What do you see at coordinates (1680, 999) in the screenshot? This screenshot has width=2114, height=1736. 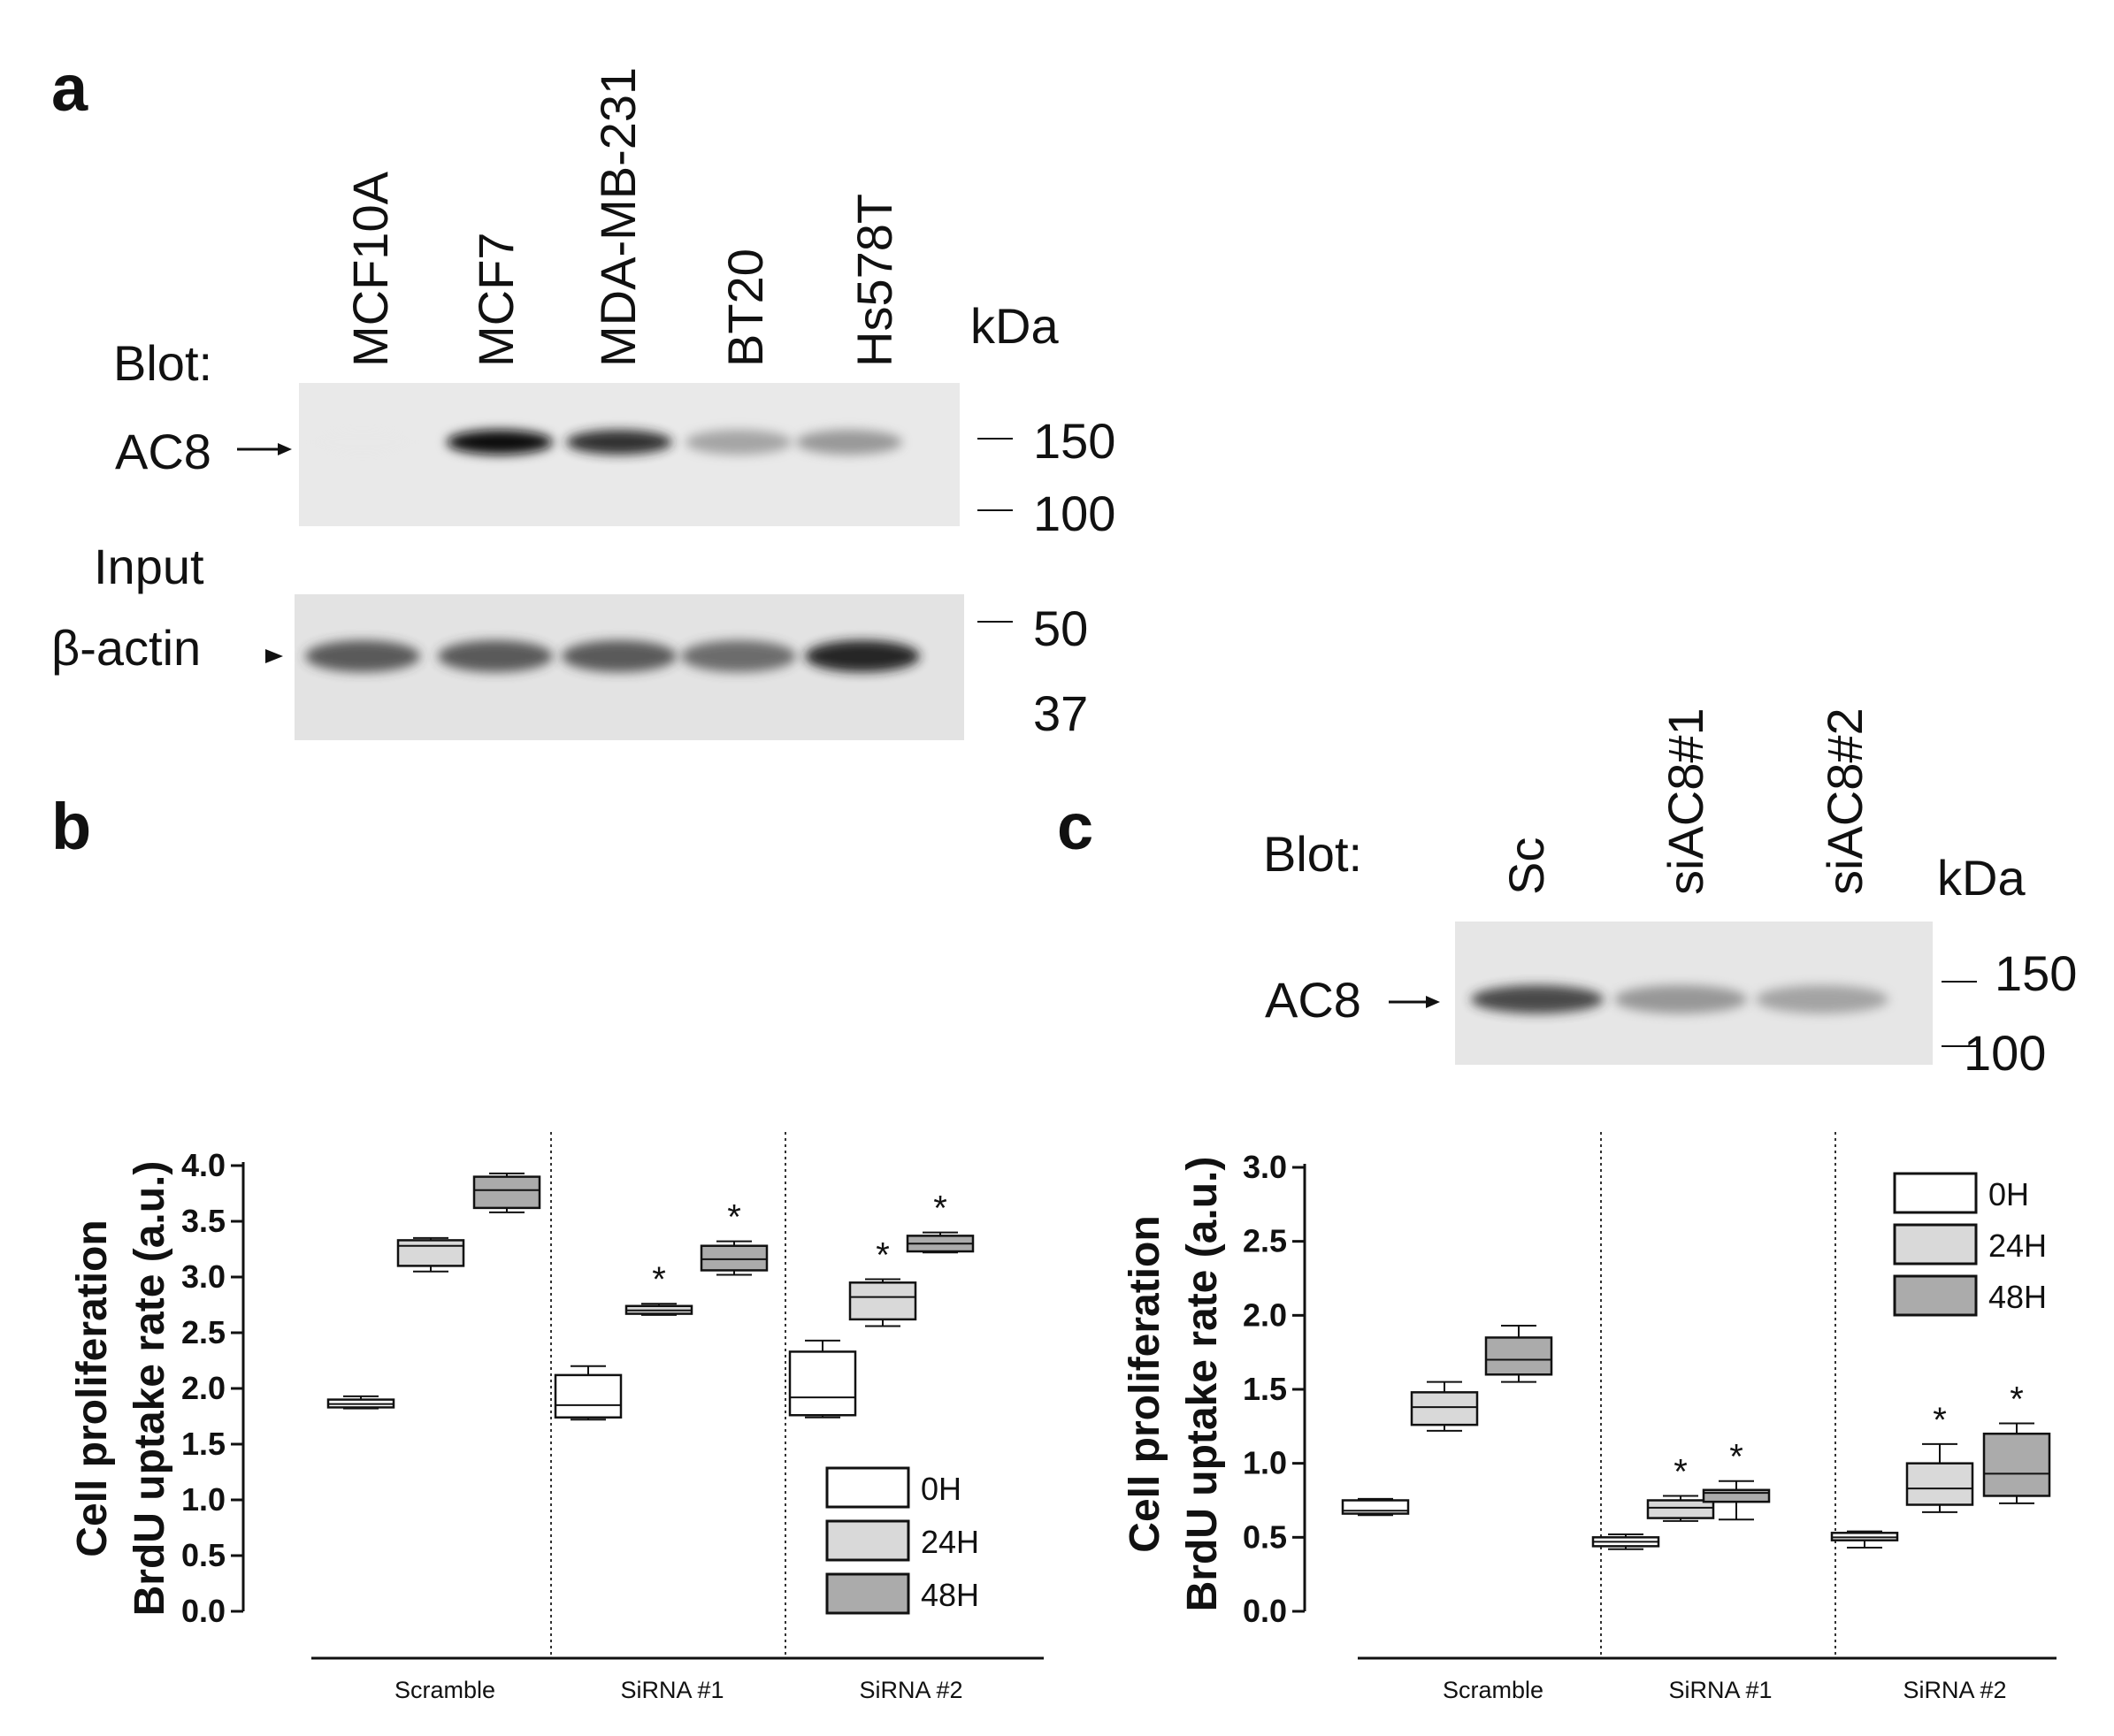 I see `panel-c-ac8-bands` at bounding box center [1680, 999].